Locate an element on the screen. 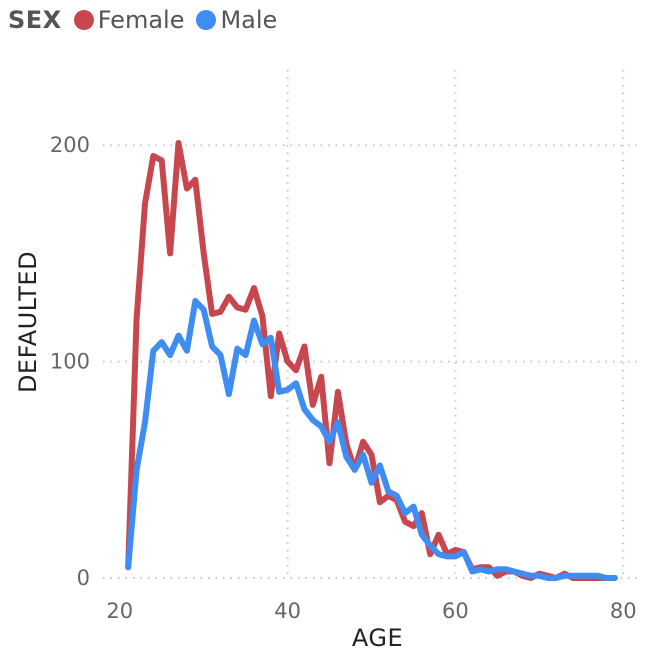 Image resolution: width=654 pixels, height=662 pixels. x-axis-title: AGE is located at coordinates (377, 638).